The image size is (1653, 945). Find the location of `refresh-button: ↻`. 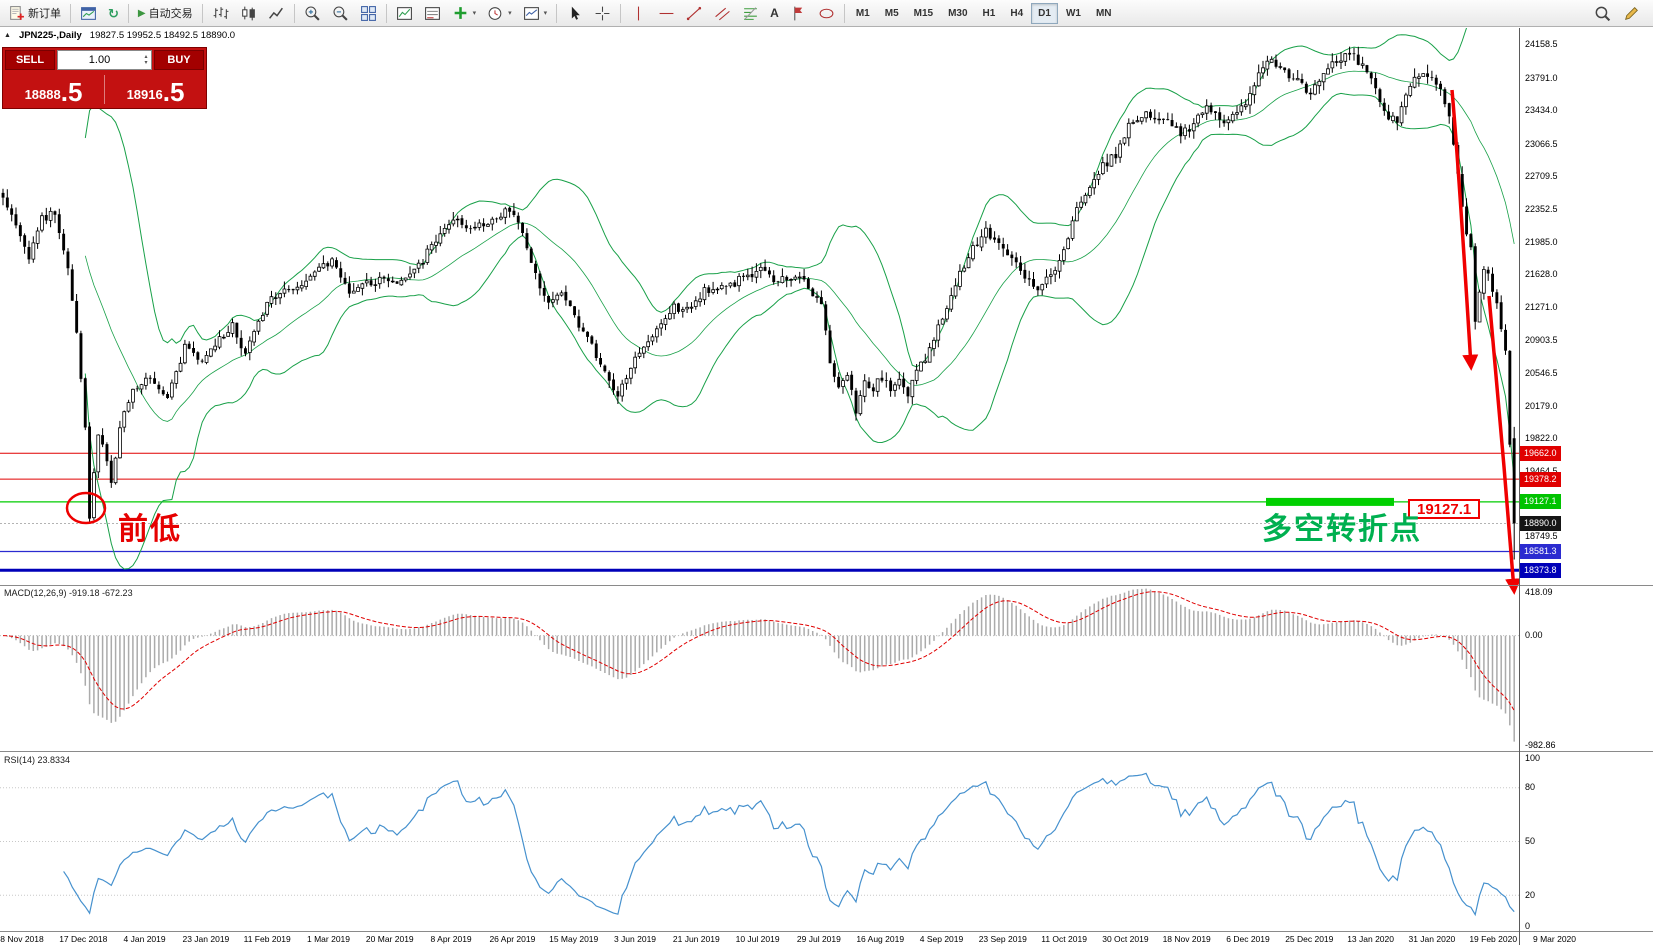

refresh-button: ↻ is located at coordinates (113, 13).